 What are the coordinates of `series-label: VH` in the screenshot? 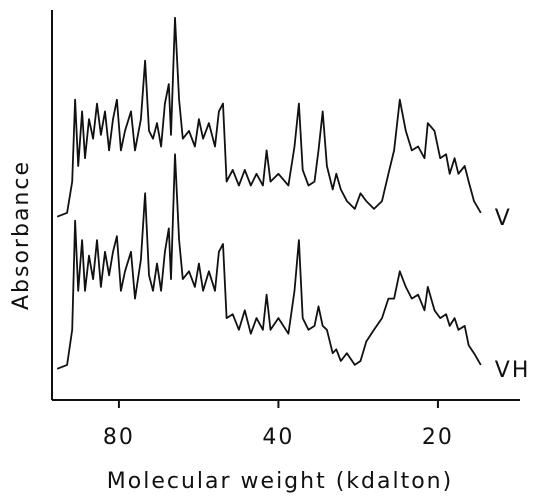 It's located at (513, 370).